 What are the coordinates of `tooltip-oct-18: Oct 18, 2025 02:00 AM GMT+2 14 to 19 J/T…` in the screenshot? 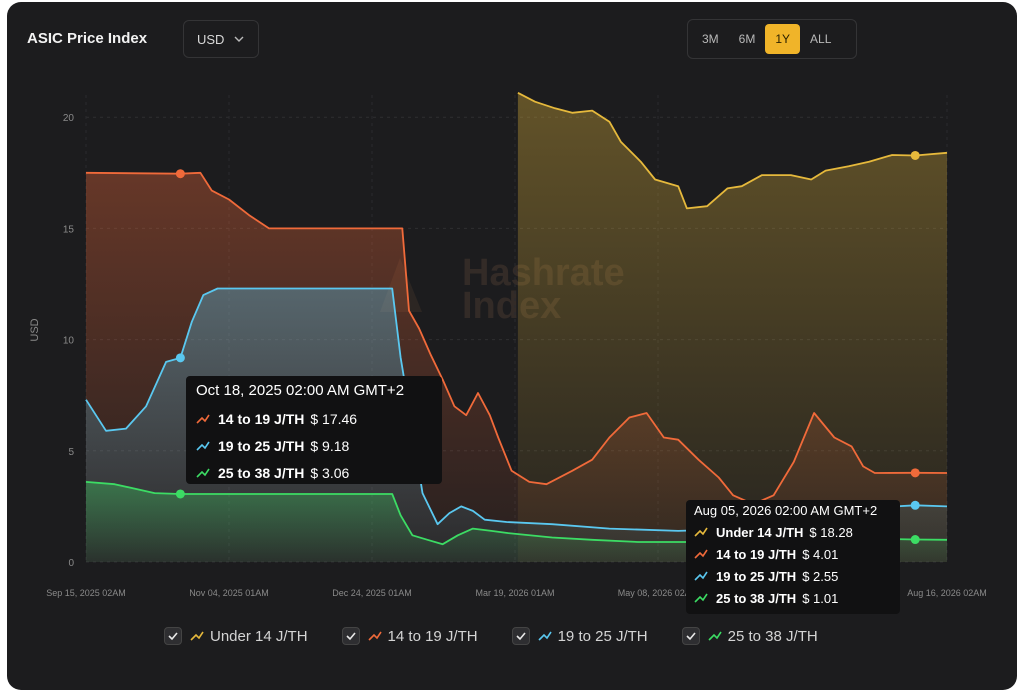 It's located at (314, 430).